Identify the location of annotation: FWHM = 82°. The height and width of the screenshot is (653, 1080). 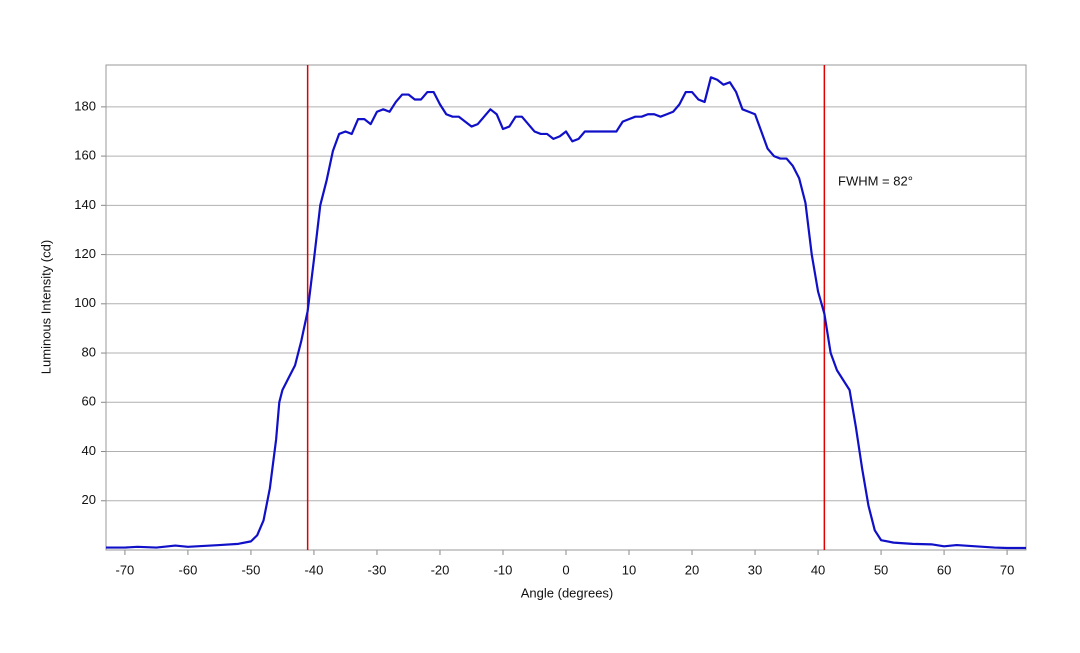
(875, 180).